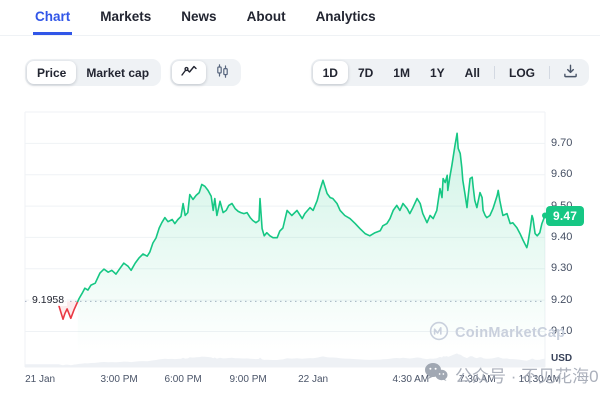  What do you see at coordinates (183, 379) in the screenshot?
I see `x-axis-tick: 6:00 PM` at bounding box center [183, 379].